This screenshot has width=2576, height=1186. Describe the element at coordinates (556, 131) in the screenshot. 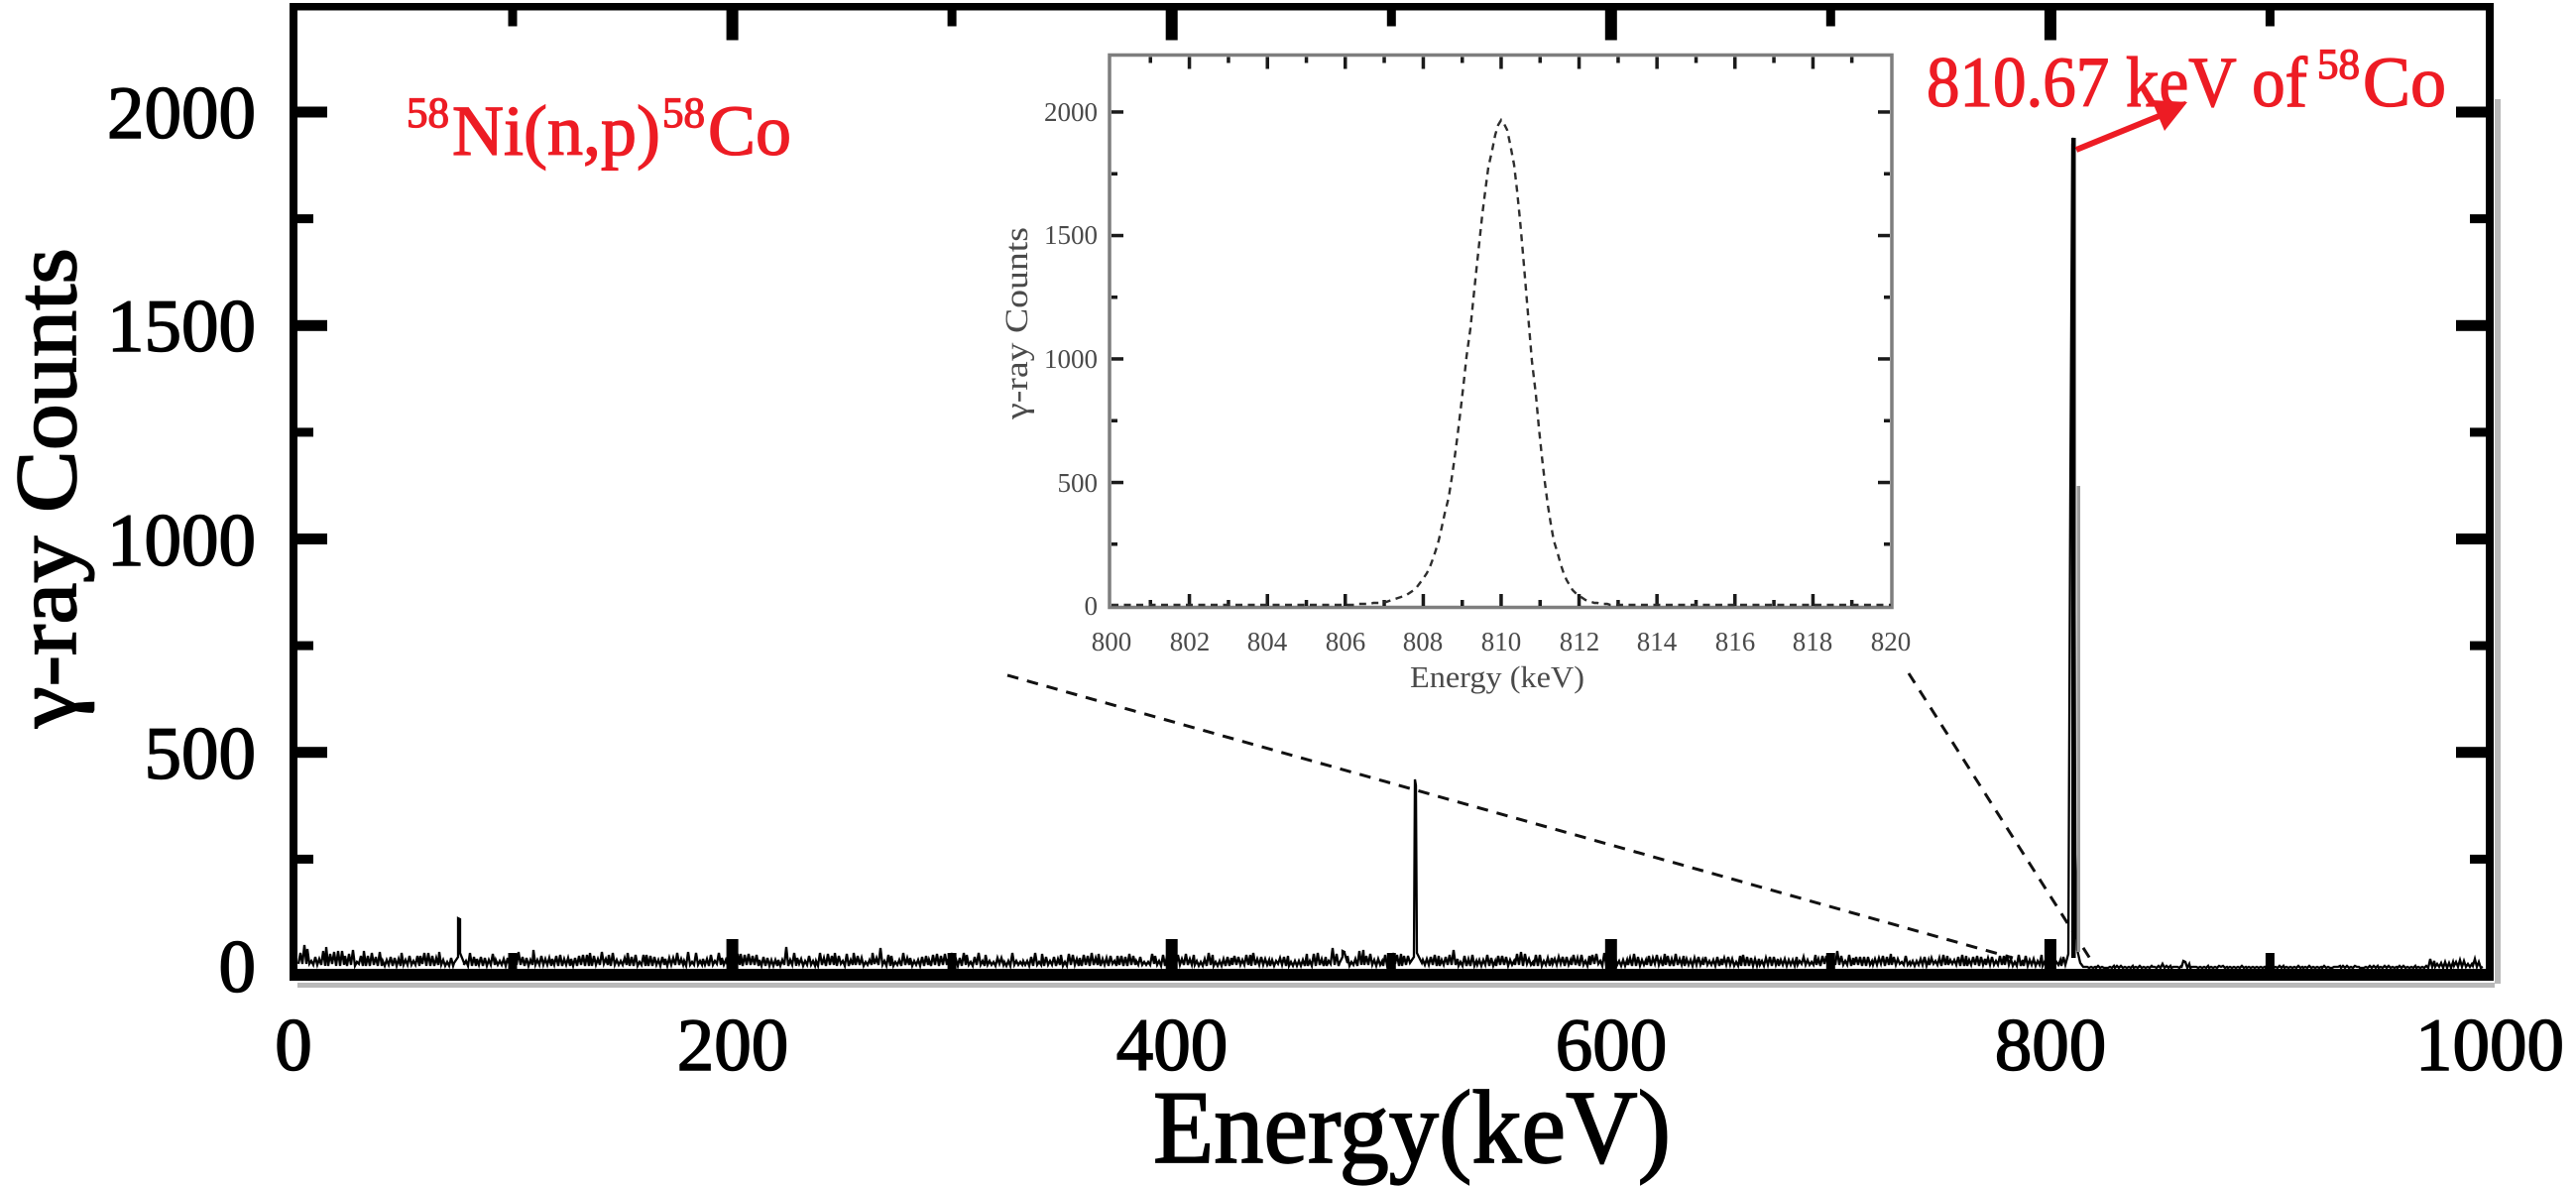

I see `svg-text: Ni(n,p)` at that location.